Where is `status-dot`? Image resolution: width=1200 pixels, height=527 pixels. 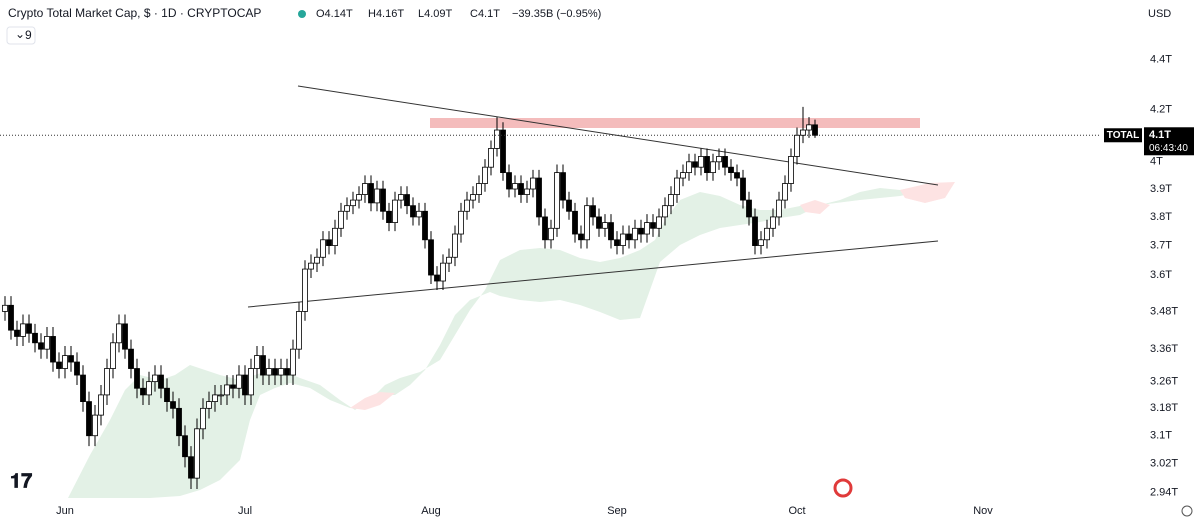
status-dot is located at coordinates (302, 14).